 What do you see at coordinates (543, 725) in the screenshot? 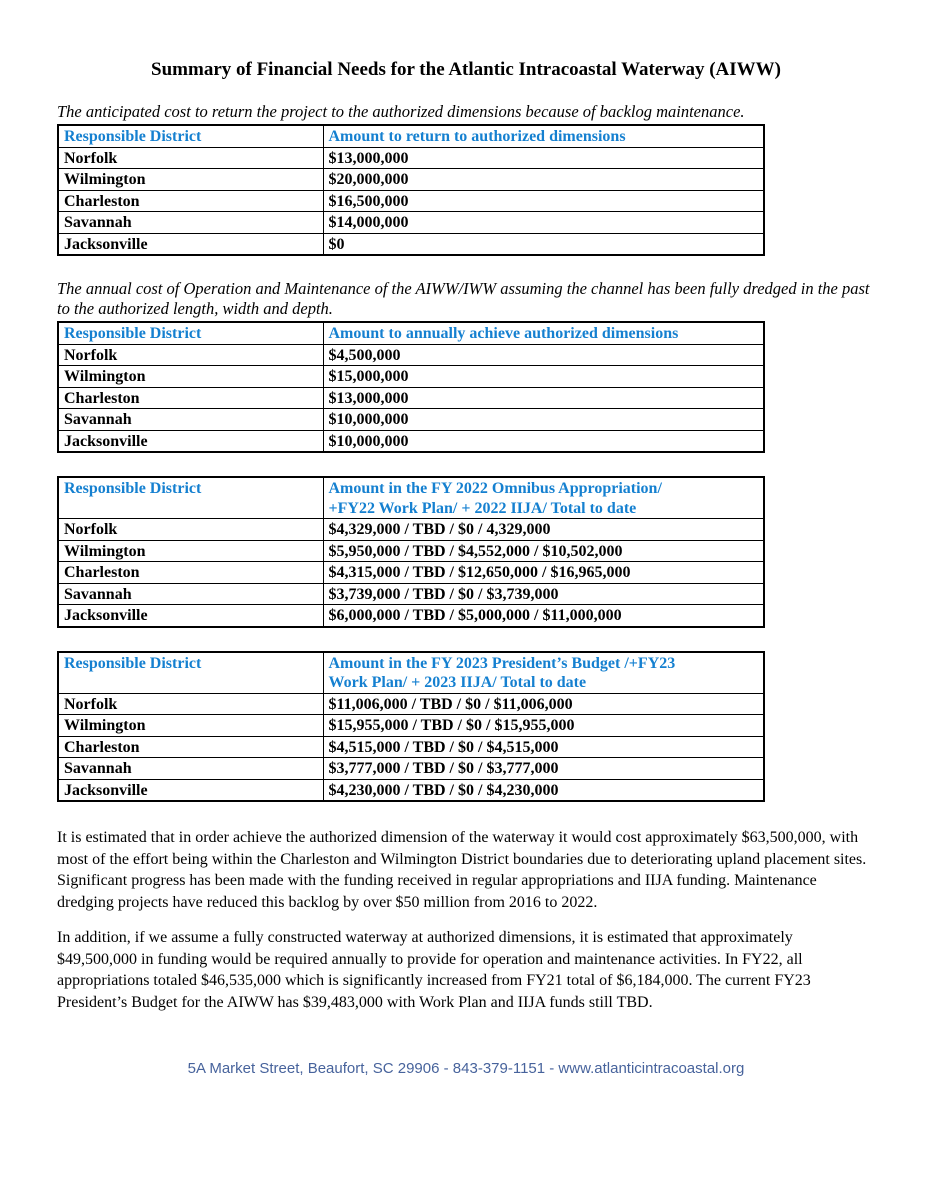
I see `amount-cell: $15,955,000 / TBD / $0 / $15,955,000` at bounding box center [543, 725].